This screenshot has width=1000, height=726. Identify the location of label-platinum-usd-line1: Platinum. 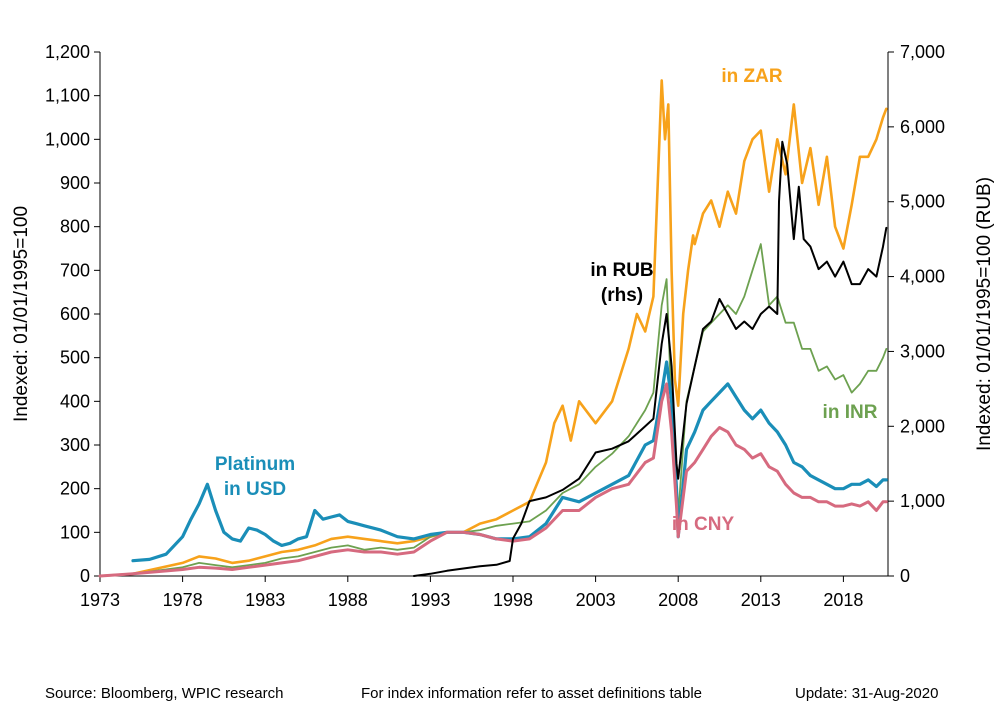
(255, 464).